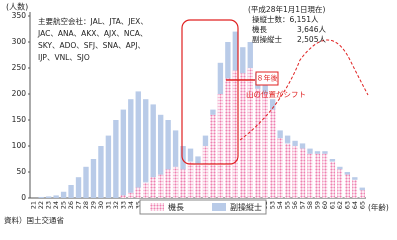 Image resolution: width=397 pixels, height=240 pixels. Describe the element at coordinates (19, 67) in the screenshot. I see `y-tick-label: 250` at that location.